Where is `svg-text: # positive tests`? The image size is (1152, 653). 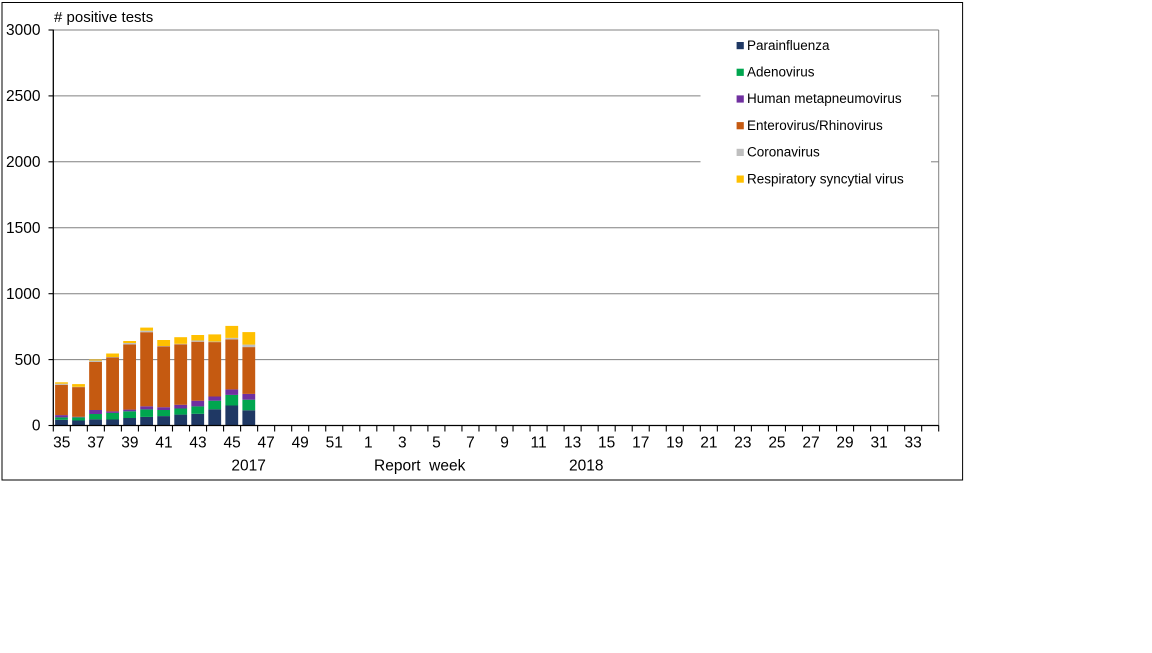 svg-text: # positive tests is located at coordinates (103, 17).